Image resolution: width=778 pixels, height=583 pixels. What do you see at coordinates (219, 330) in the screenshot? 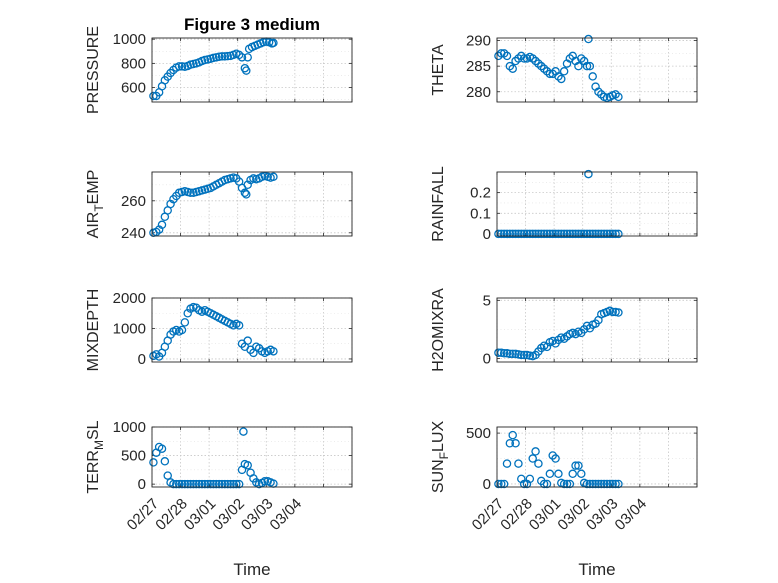
I see `subplot-5: 0 1000 2000 MIXDEPTH` at bounding box center [219, 330].